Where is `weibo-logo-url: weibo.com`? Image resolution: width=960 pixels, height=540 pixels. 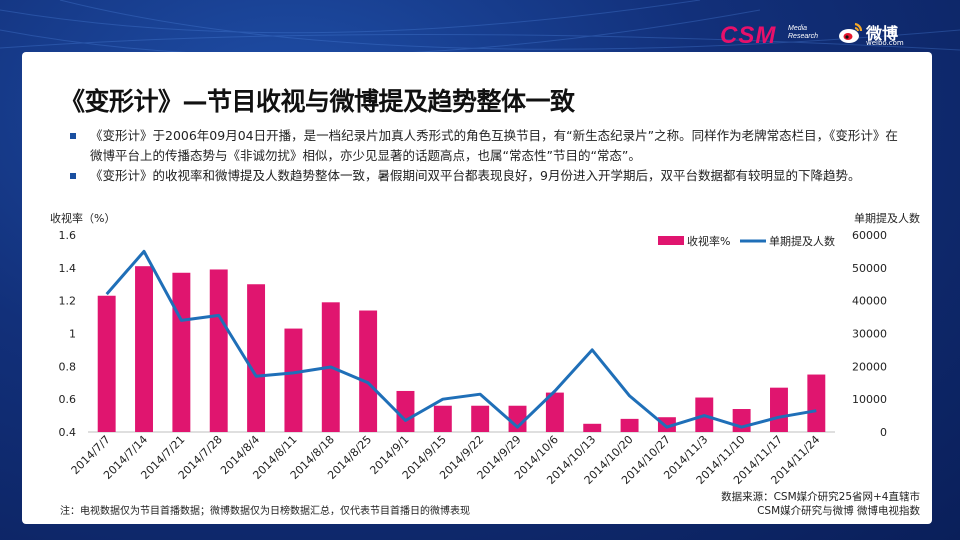 weibo-logo-url: weibo.com is located at coordinates (885, 43).